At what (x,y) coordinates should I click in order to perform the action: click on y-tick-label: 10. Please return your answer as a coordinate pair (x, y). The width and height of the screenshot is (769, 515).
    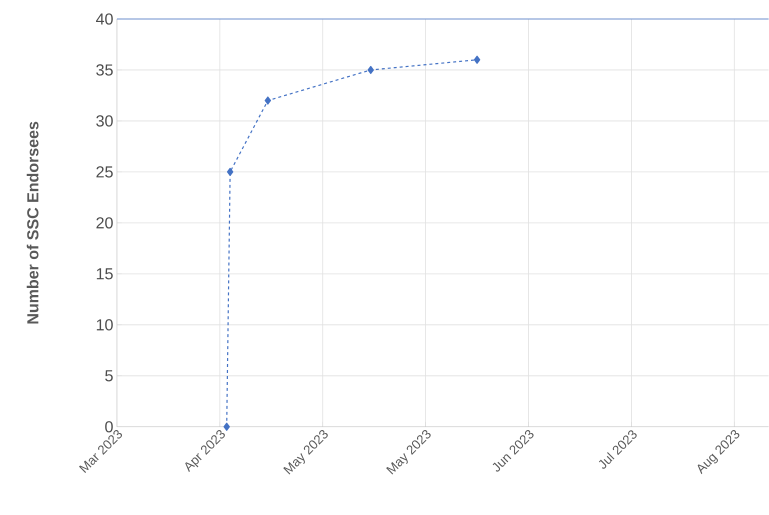
    Looking at the image, I should click on (104, 325).